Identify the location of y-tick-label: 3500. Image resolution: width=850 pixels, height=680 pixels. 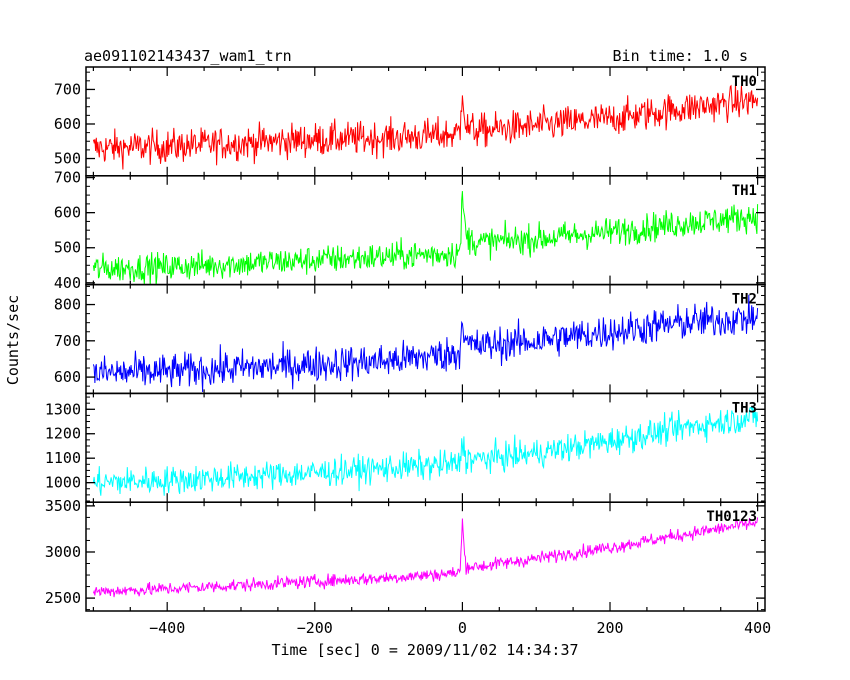
(63, 506).